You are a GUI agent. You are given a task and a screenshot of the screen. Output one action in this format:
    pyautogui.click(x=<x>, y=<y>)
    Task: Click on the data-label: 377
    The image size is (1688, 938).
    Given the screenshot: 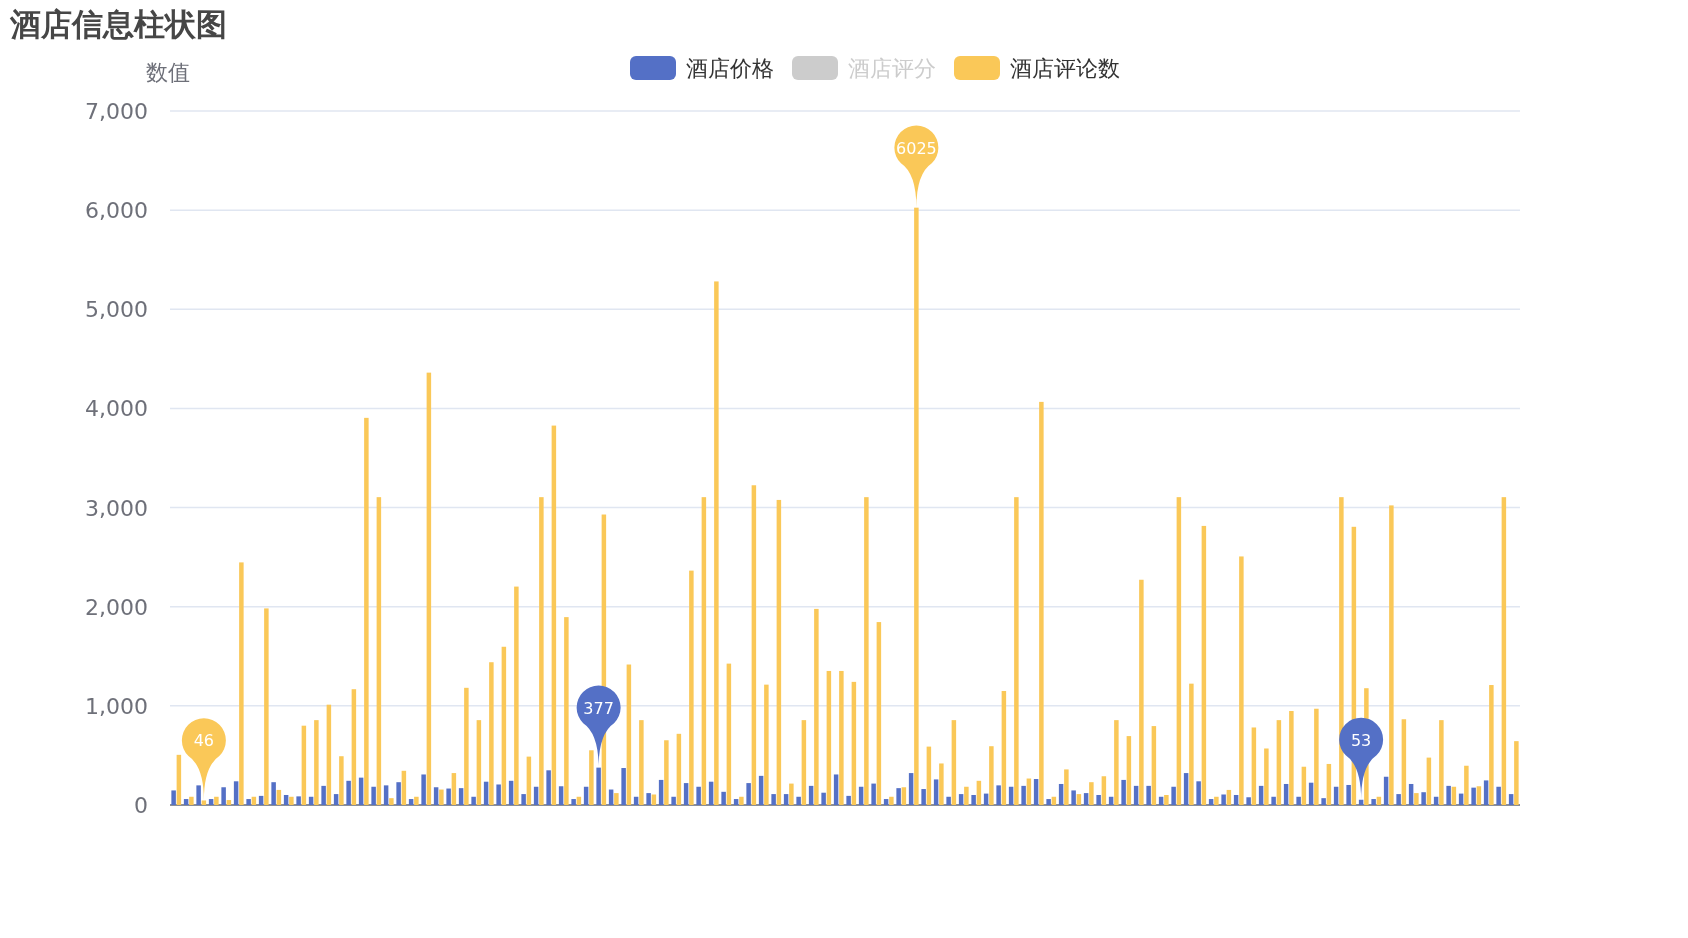 What is the action you would take?
    pyautogui.click(x=598, y=708)
    